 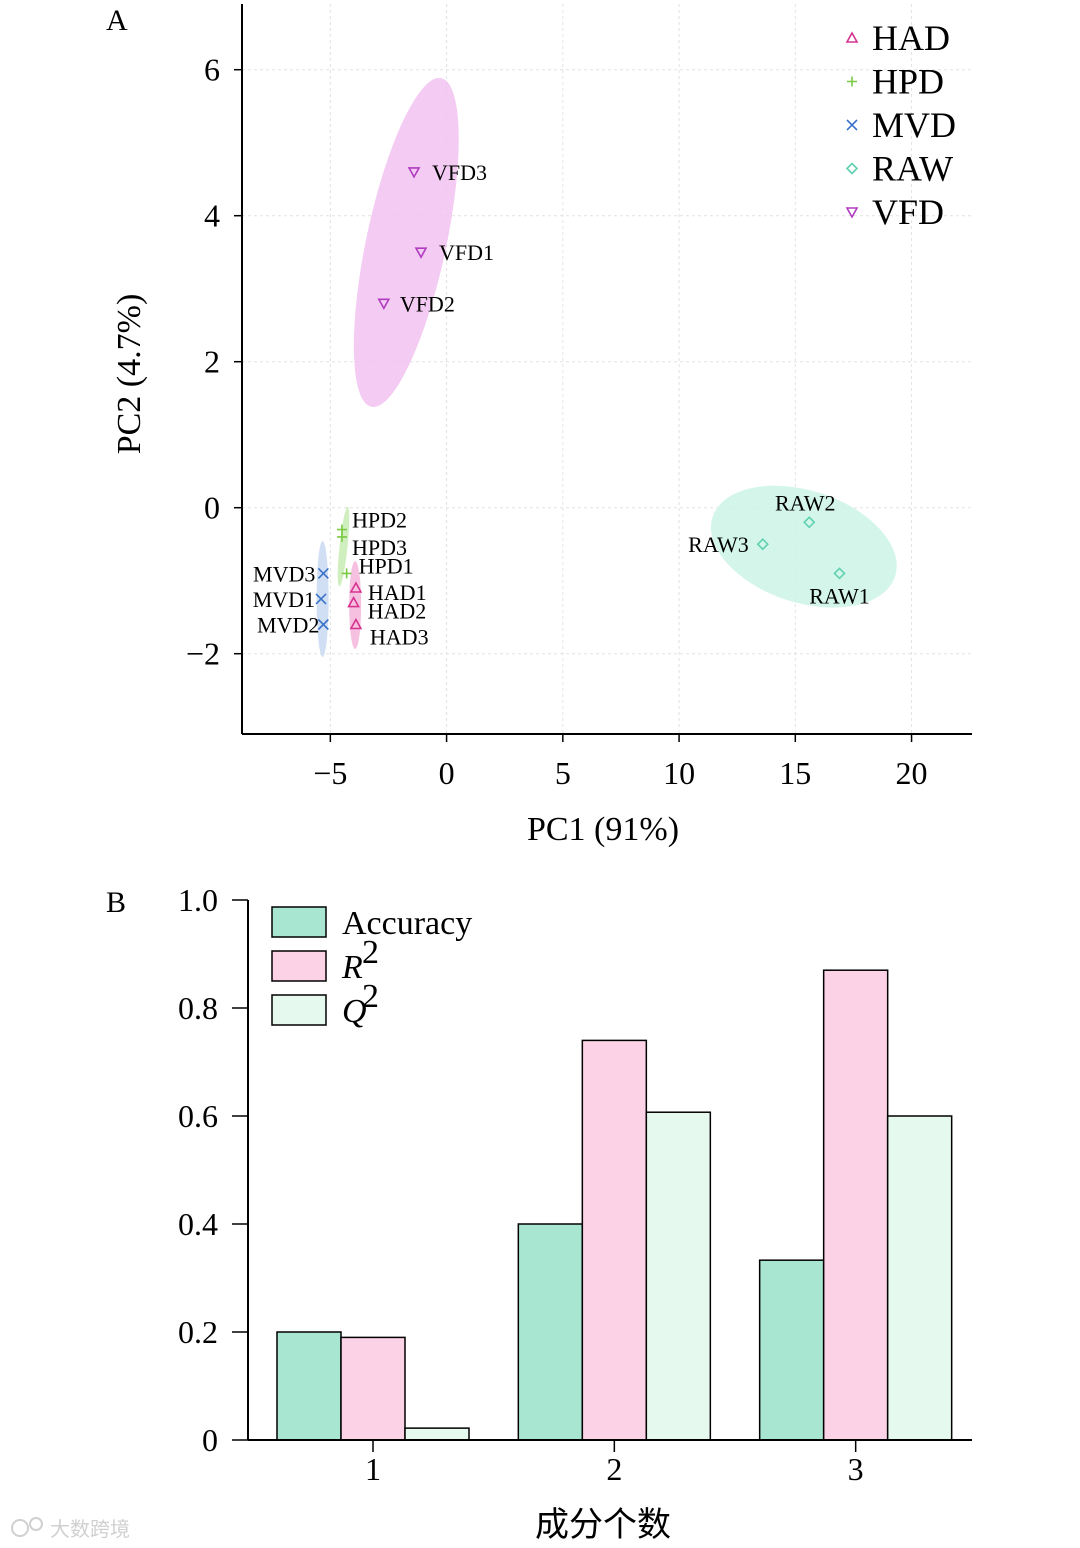 I want to click on b-y-tick-label: 1.0, so click(x=198, y=900).